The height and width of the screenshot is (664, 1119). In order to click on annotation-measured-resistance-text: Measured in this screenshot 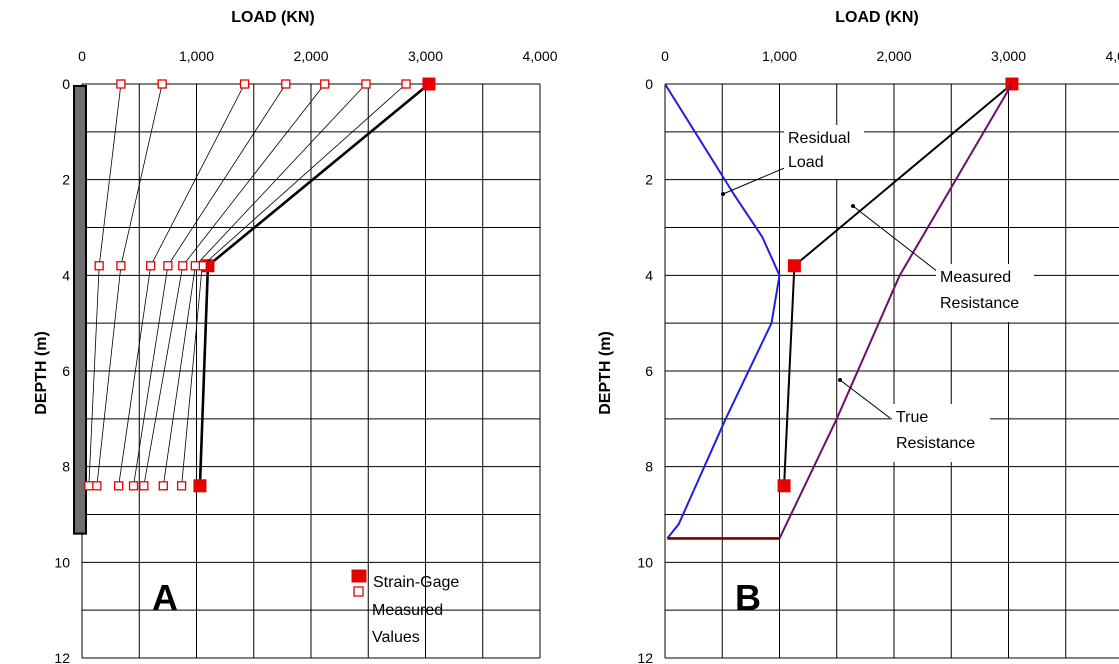, I will do `click(975, 277)`.